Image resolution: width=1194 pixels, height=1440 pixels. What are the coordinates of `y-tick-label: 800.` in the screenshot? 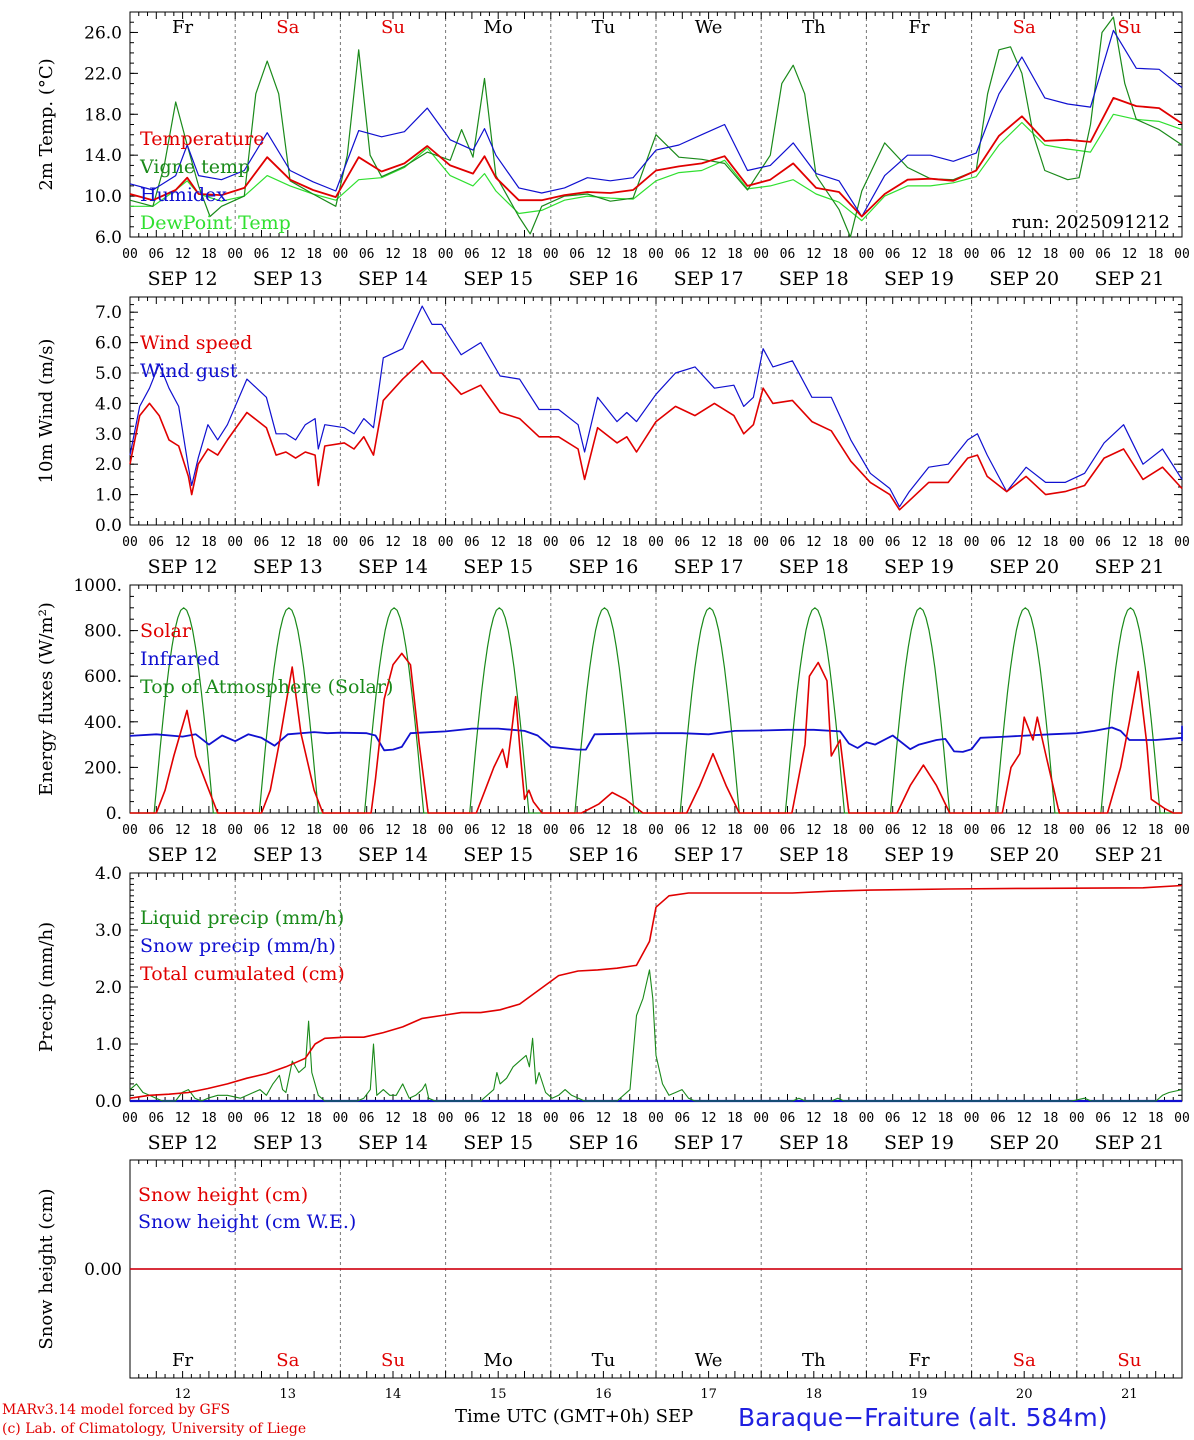 It's located at (103, 632).